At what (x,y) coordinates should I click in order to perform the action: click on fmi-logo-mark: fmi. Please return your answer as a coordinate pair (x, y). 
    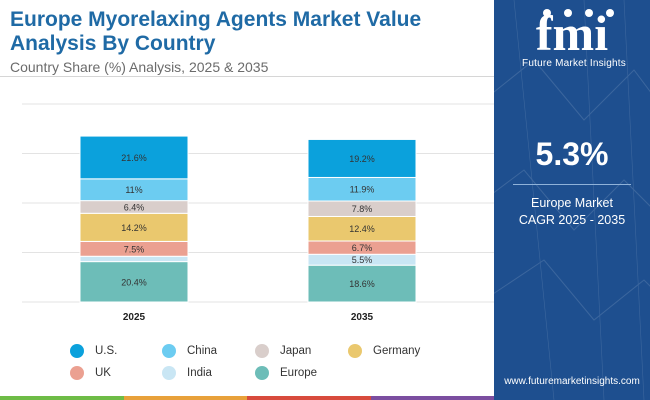
    Looking at the image, I should click on (575, 32).